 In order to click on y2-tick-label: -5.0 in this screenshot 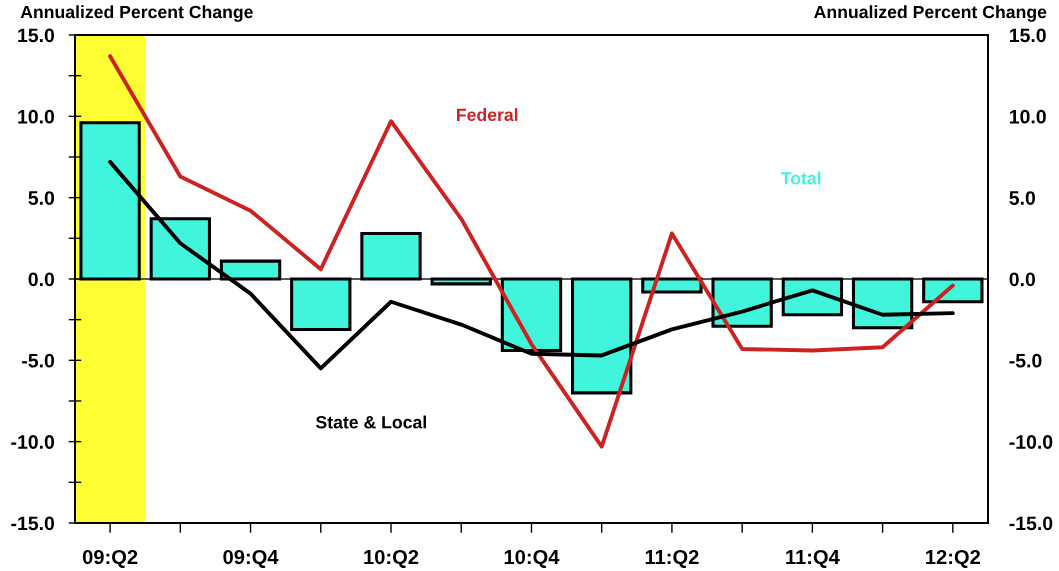, I will do `click(1025, 360)`.